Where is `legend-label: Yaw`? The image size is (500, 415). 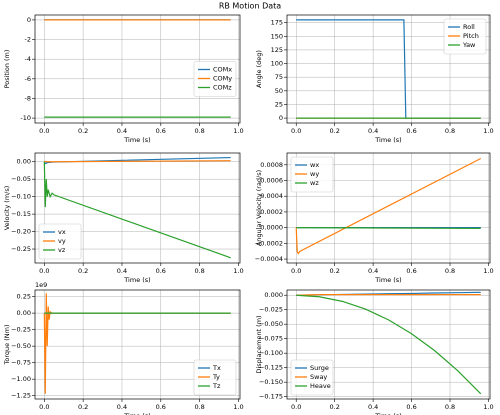
legend-label: Yaw is located at coordinates (469, 45).